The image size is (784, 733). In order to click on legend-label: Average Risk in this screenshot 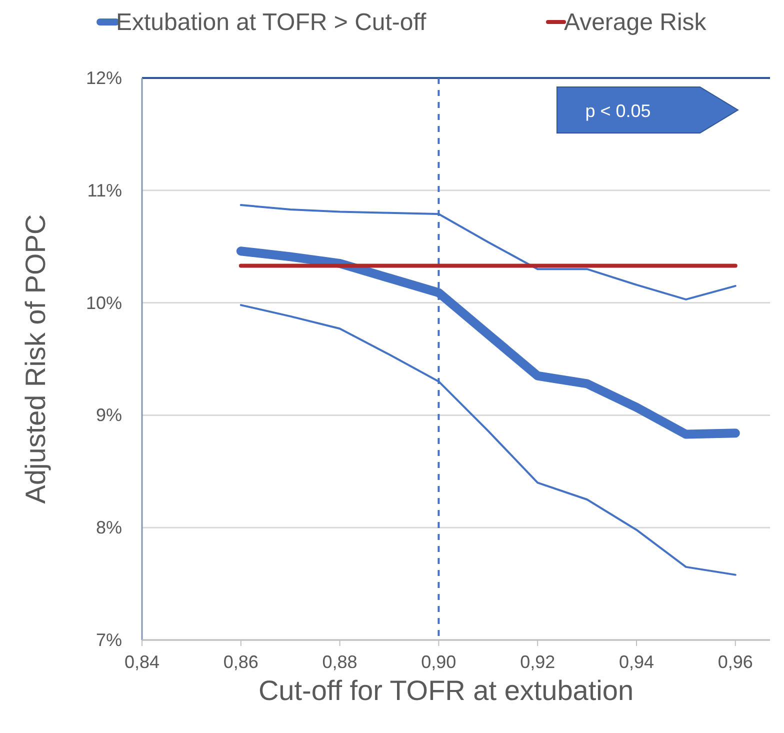, I will do `click(636, 22)`.